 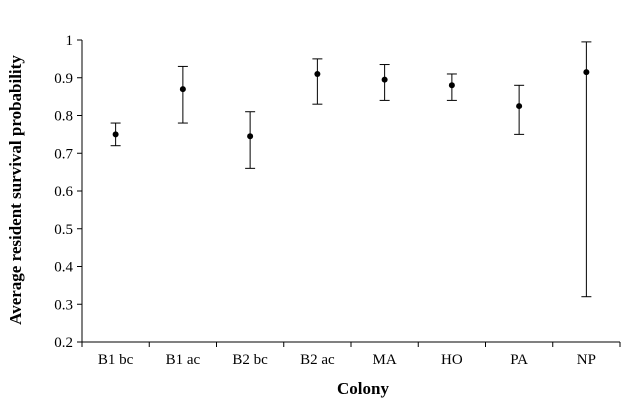 What do you see at coordinates (63, 230) in the screenshot?
I see `y-tick-label: 0.5` at bounding box center [63, 230].